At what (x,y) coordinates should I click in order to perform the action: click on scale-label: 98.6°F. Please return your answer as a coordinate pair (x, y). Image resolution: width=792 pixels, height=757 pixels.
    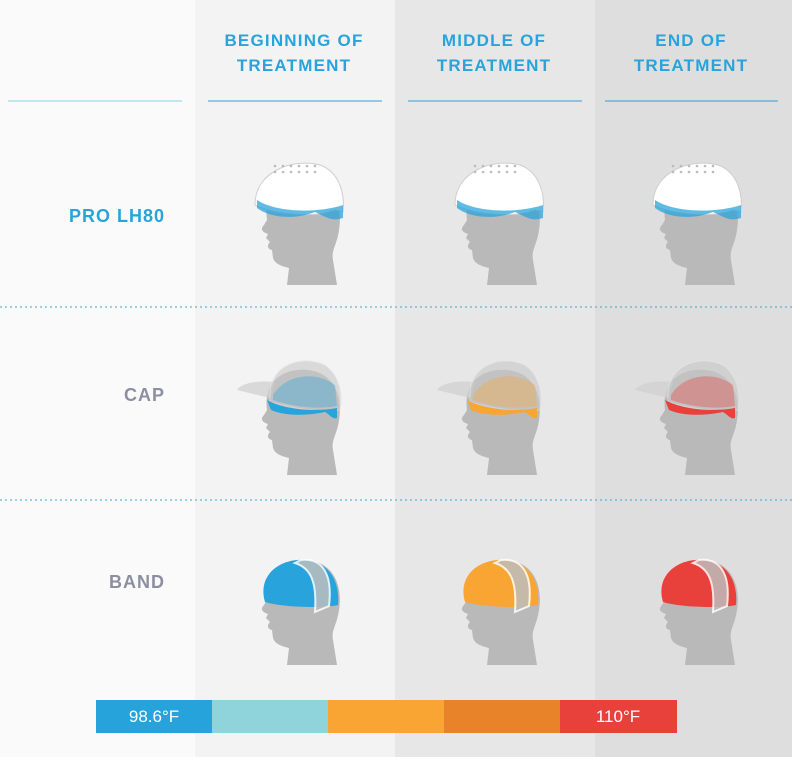
    Looking at the image, I should click on (154, 716).